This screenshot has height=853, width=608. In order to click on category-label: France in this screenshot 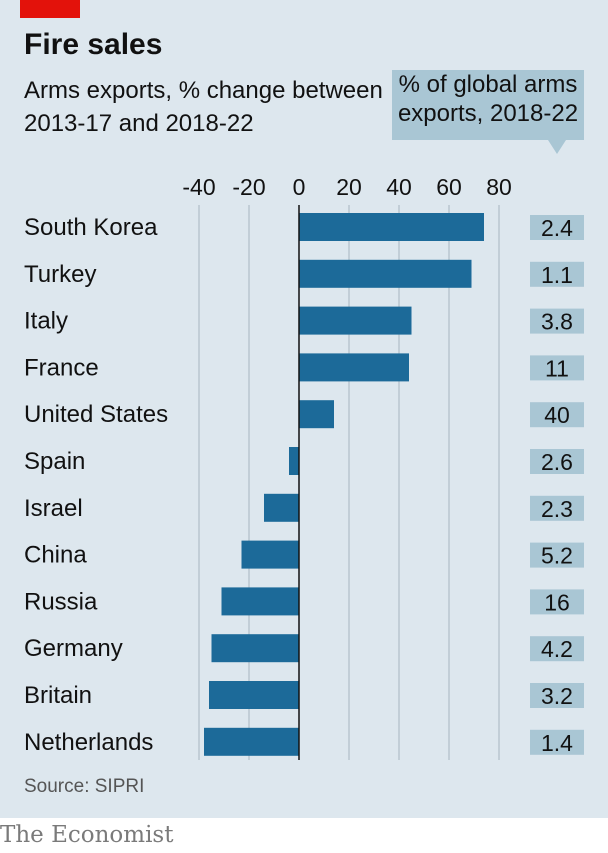, I will do `click(61, 367)`.